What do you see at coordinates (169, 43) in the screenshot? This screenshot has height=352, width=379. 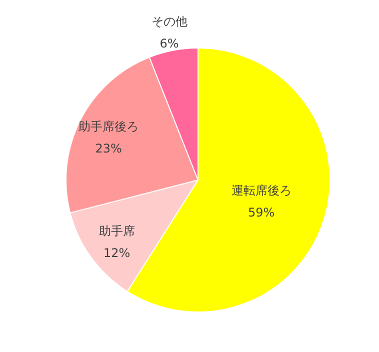 I see `data-label: 6%` at bounding box center [169, 43].